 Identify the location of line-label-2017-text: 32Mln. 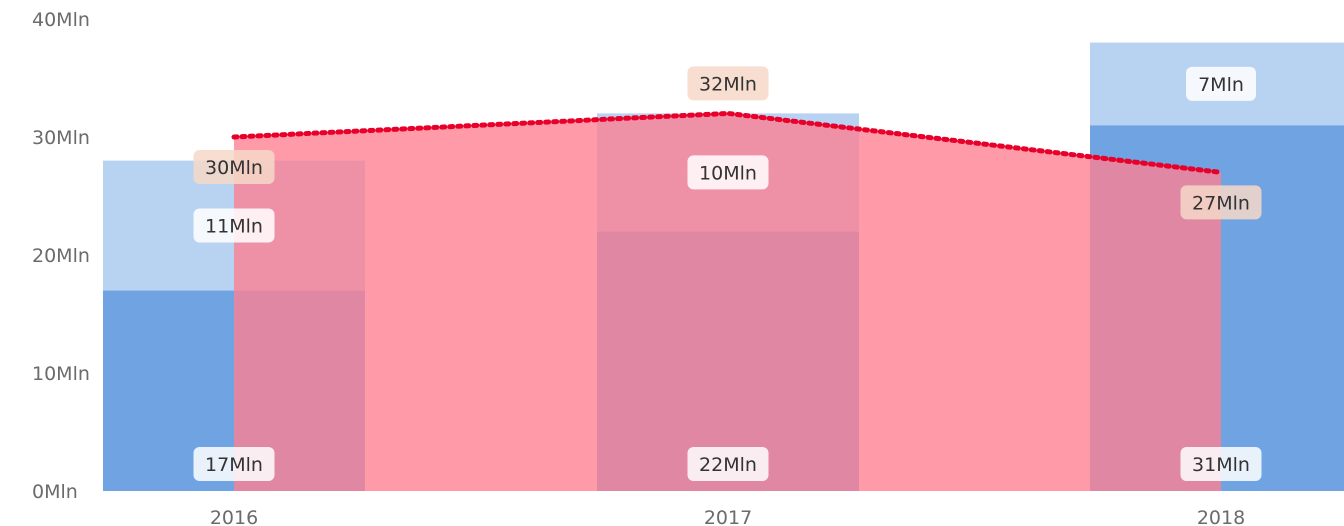
(728, 84).